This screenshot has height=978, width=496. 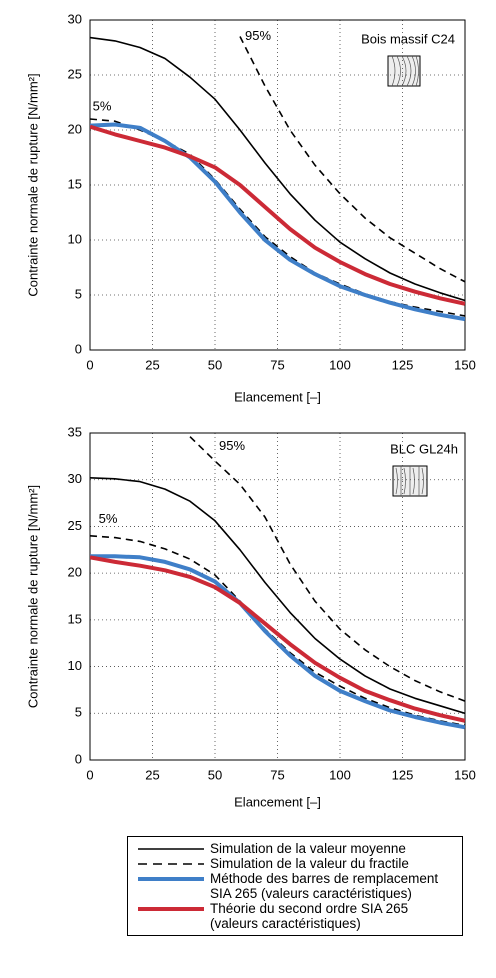 I want to click on legend-label: Simulation de la valeur moyenne, so click(x=308, y=848).